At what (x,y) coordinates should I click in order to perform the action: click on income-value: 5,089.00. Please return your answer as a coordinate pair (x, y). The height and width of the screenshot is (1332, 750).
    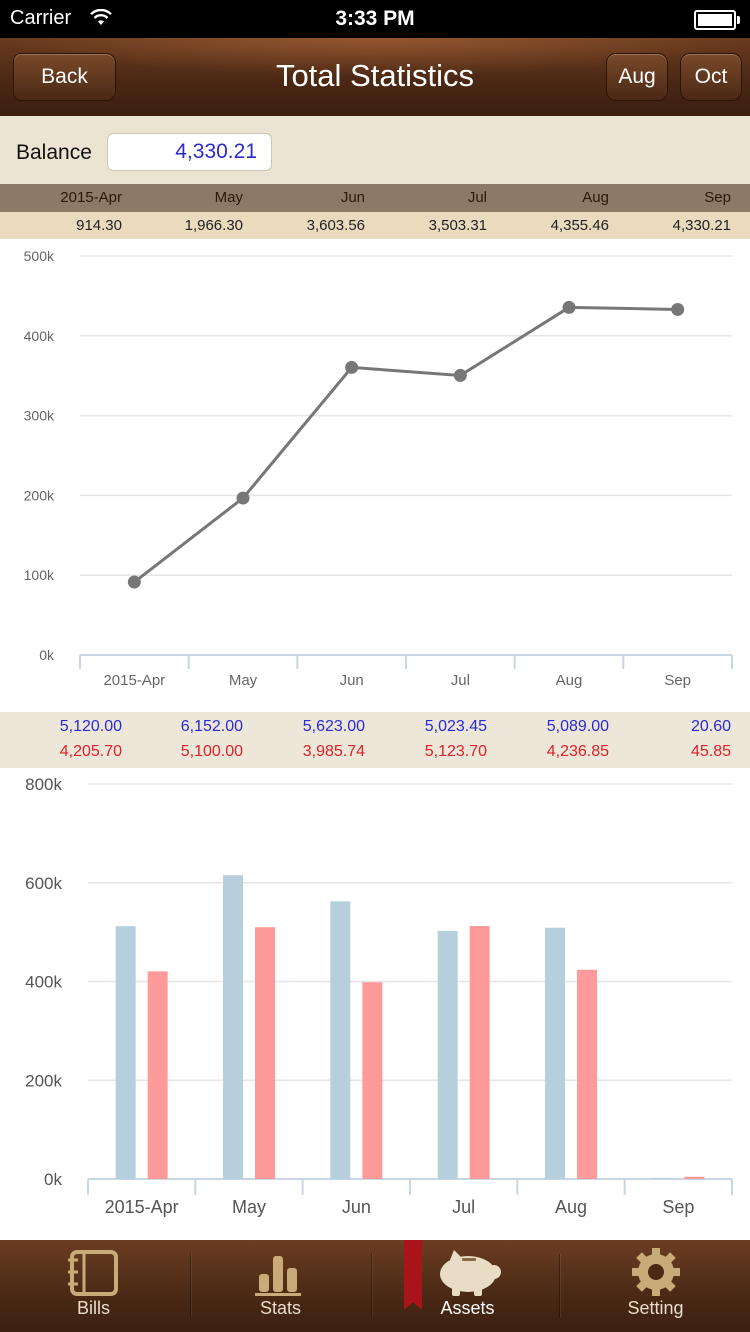
    Looking at the image, I should click on (577, 726).